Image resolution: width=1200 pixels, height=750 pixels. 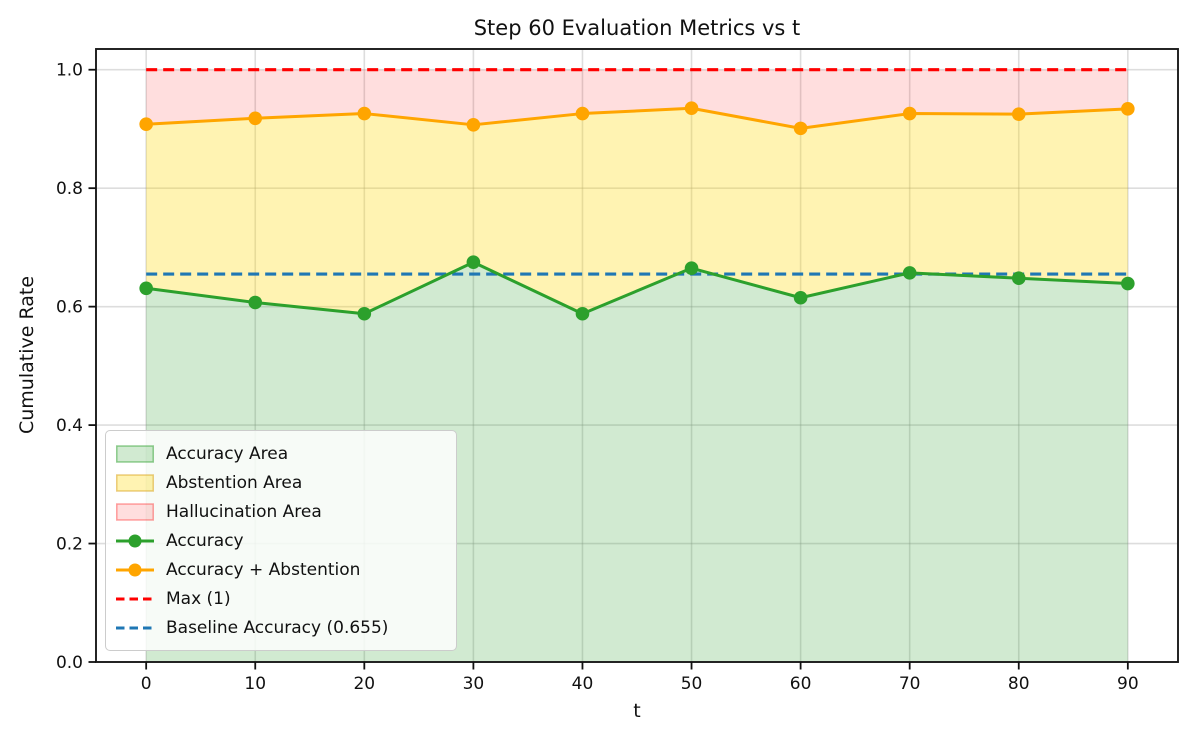 I want to click on legend-item-label: Baseline Accuracy (0.655), so click(x=277, y=627).